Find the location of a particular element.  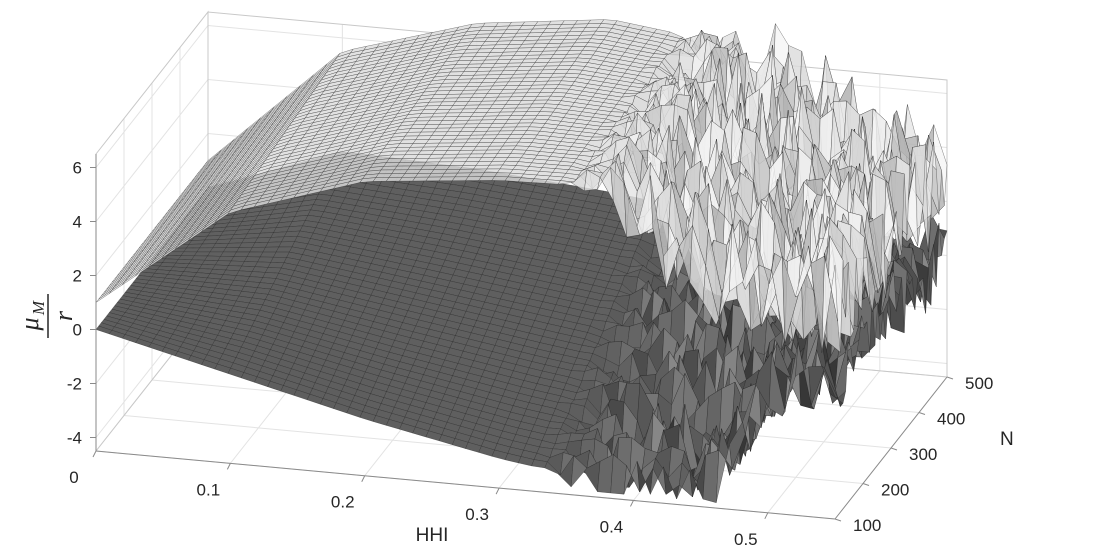

y-tick-label: 500 is located at coordinates (979, 383).